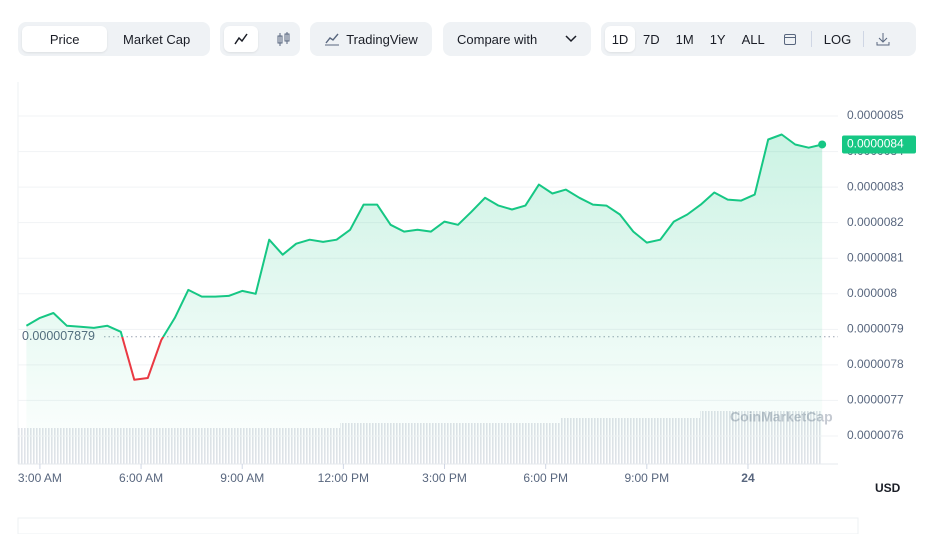 The height and width of the screenshot is (534, 940). Describe the element at coordinates (332, 39) in the screenshot. I see `tradingview-icon` at that location.